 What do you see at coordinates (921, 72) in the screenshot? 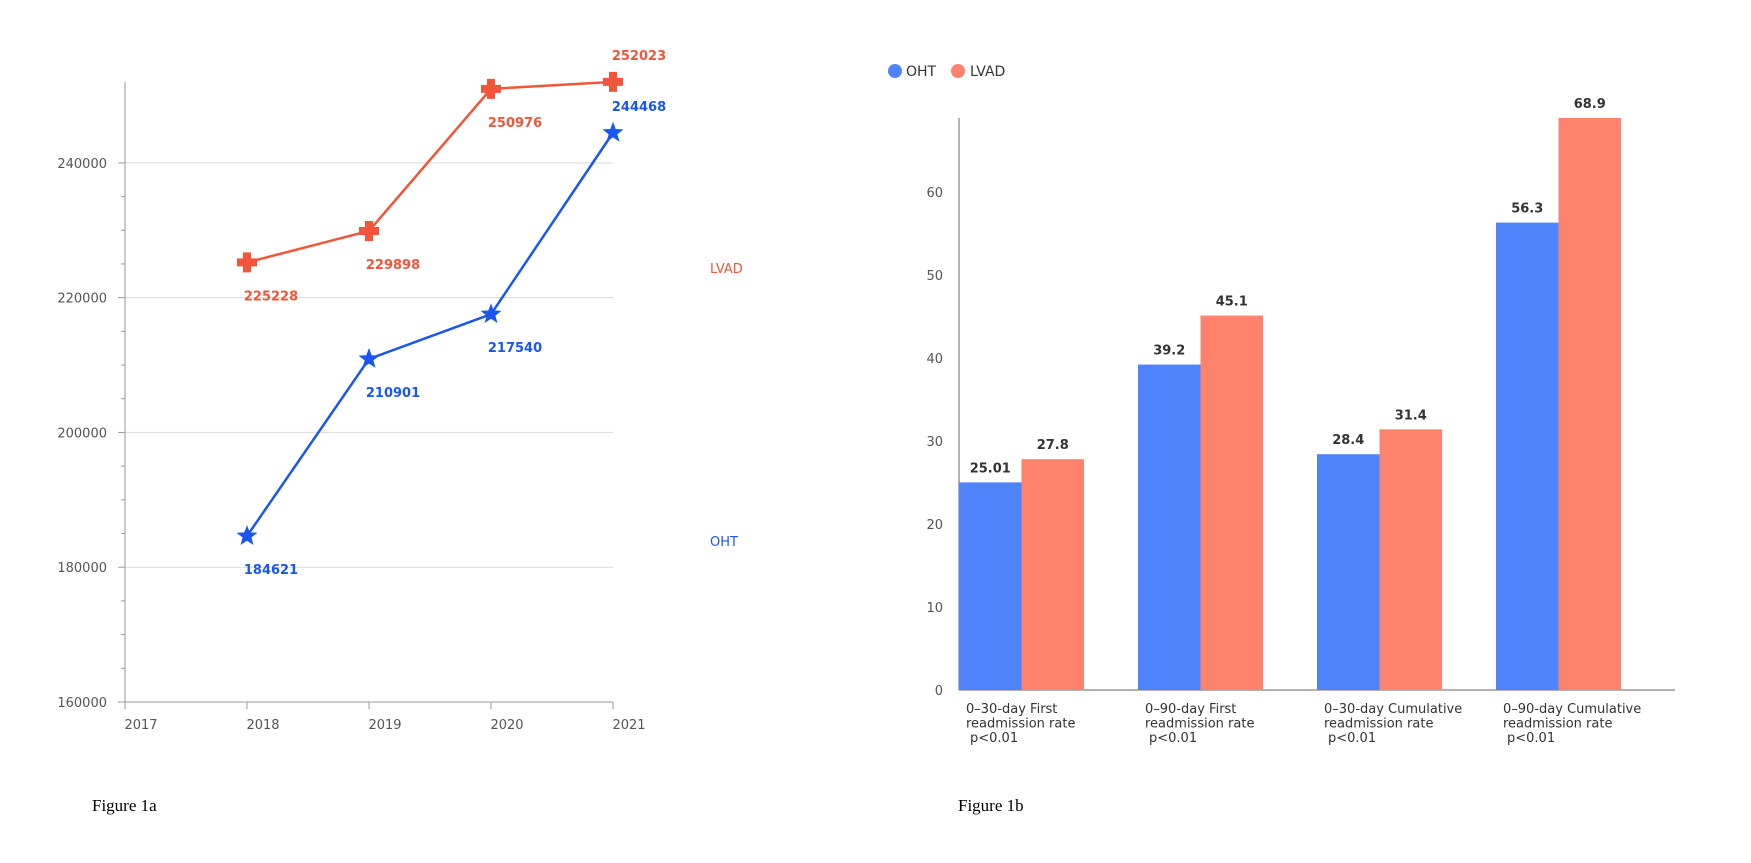
I see `legend-label-oht: OHT` at bounding box center [921, 72].